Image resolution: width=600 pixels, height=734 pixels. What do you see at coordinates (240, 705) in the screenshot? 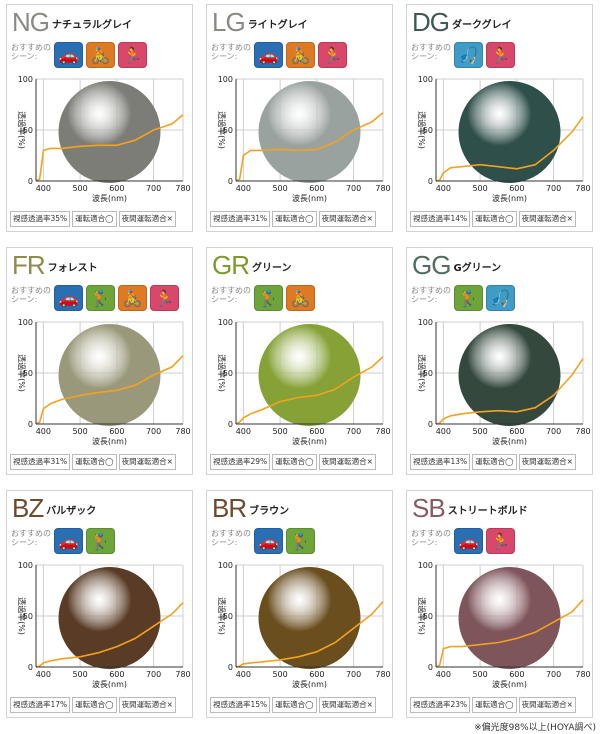
I see `visual-transmittance: 視感透過率15%` at bounding box center [240, 705].